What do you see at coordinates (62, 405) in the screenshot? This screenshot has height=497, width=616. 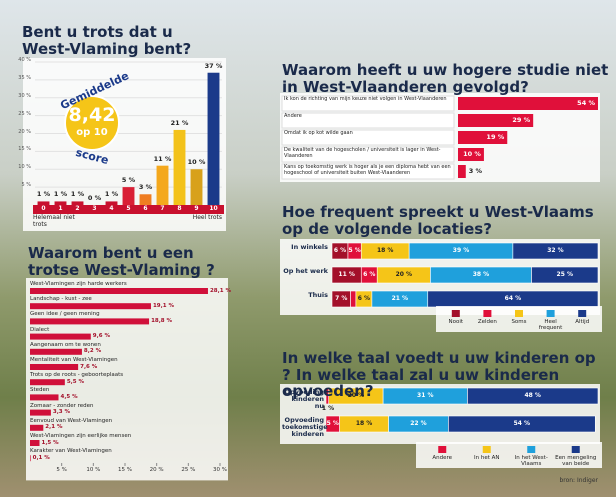 I see `category-label: Zomaar - zonder reden` at bounding box center [62, 405].